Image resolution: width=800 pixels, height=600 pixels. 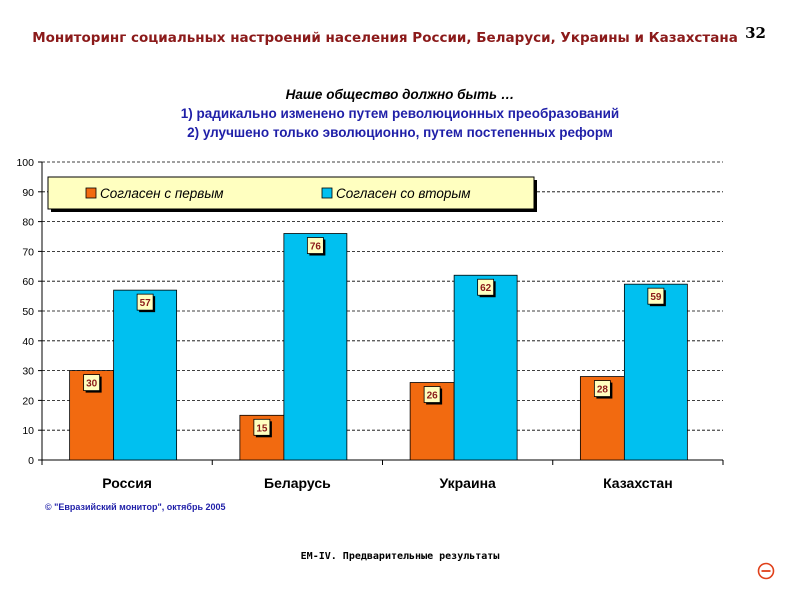 I want to click on y-tick-label: 20, so click(x=28, y=401).